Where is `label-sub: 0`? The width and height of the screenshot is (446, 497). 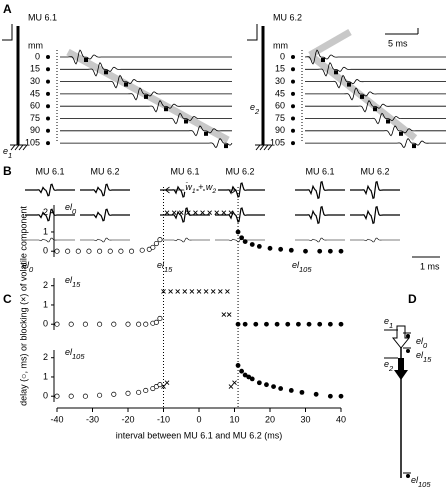 label-sub: 0 is located at coordinates (74, 211).